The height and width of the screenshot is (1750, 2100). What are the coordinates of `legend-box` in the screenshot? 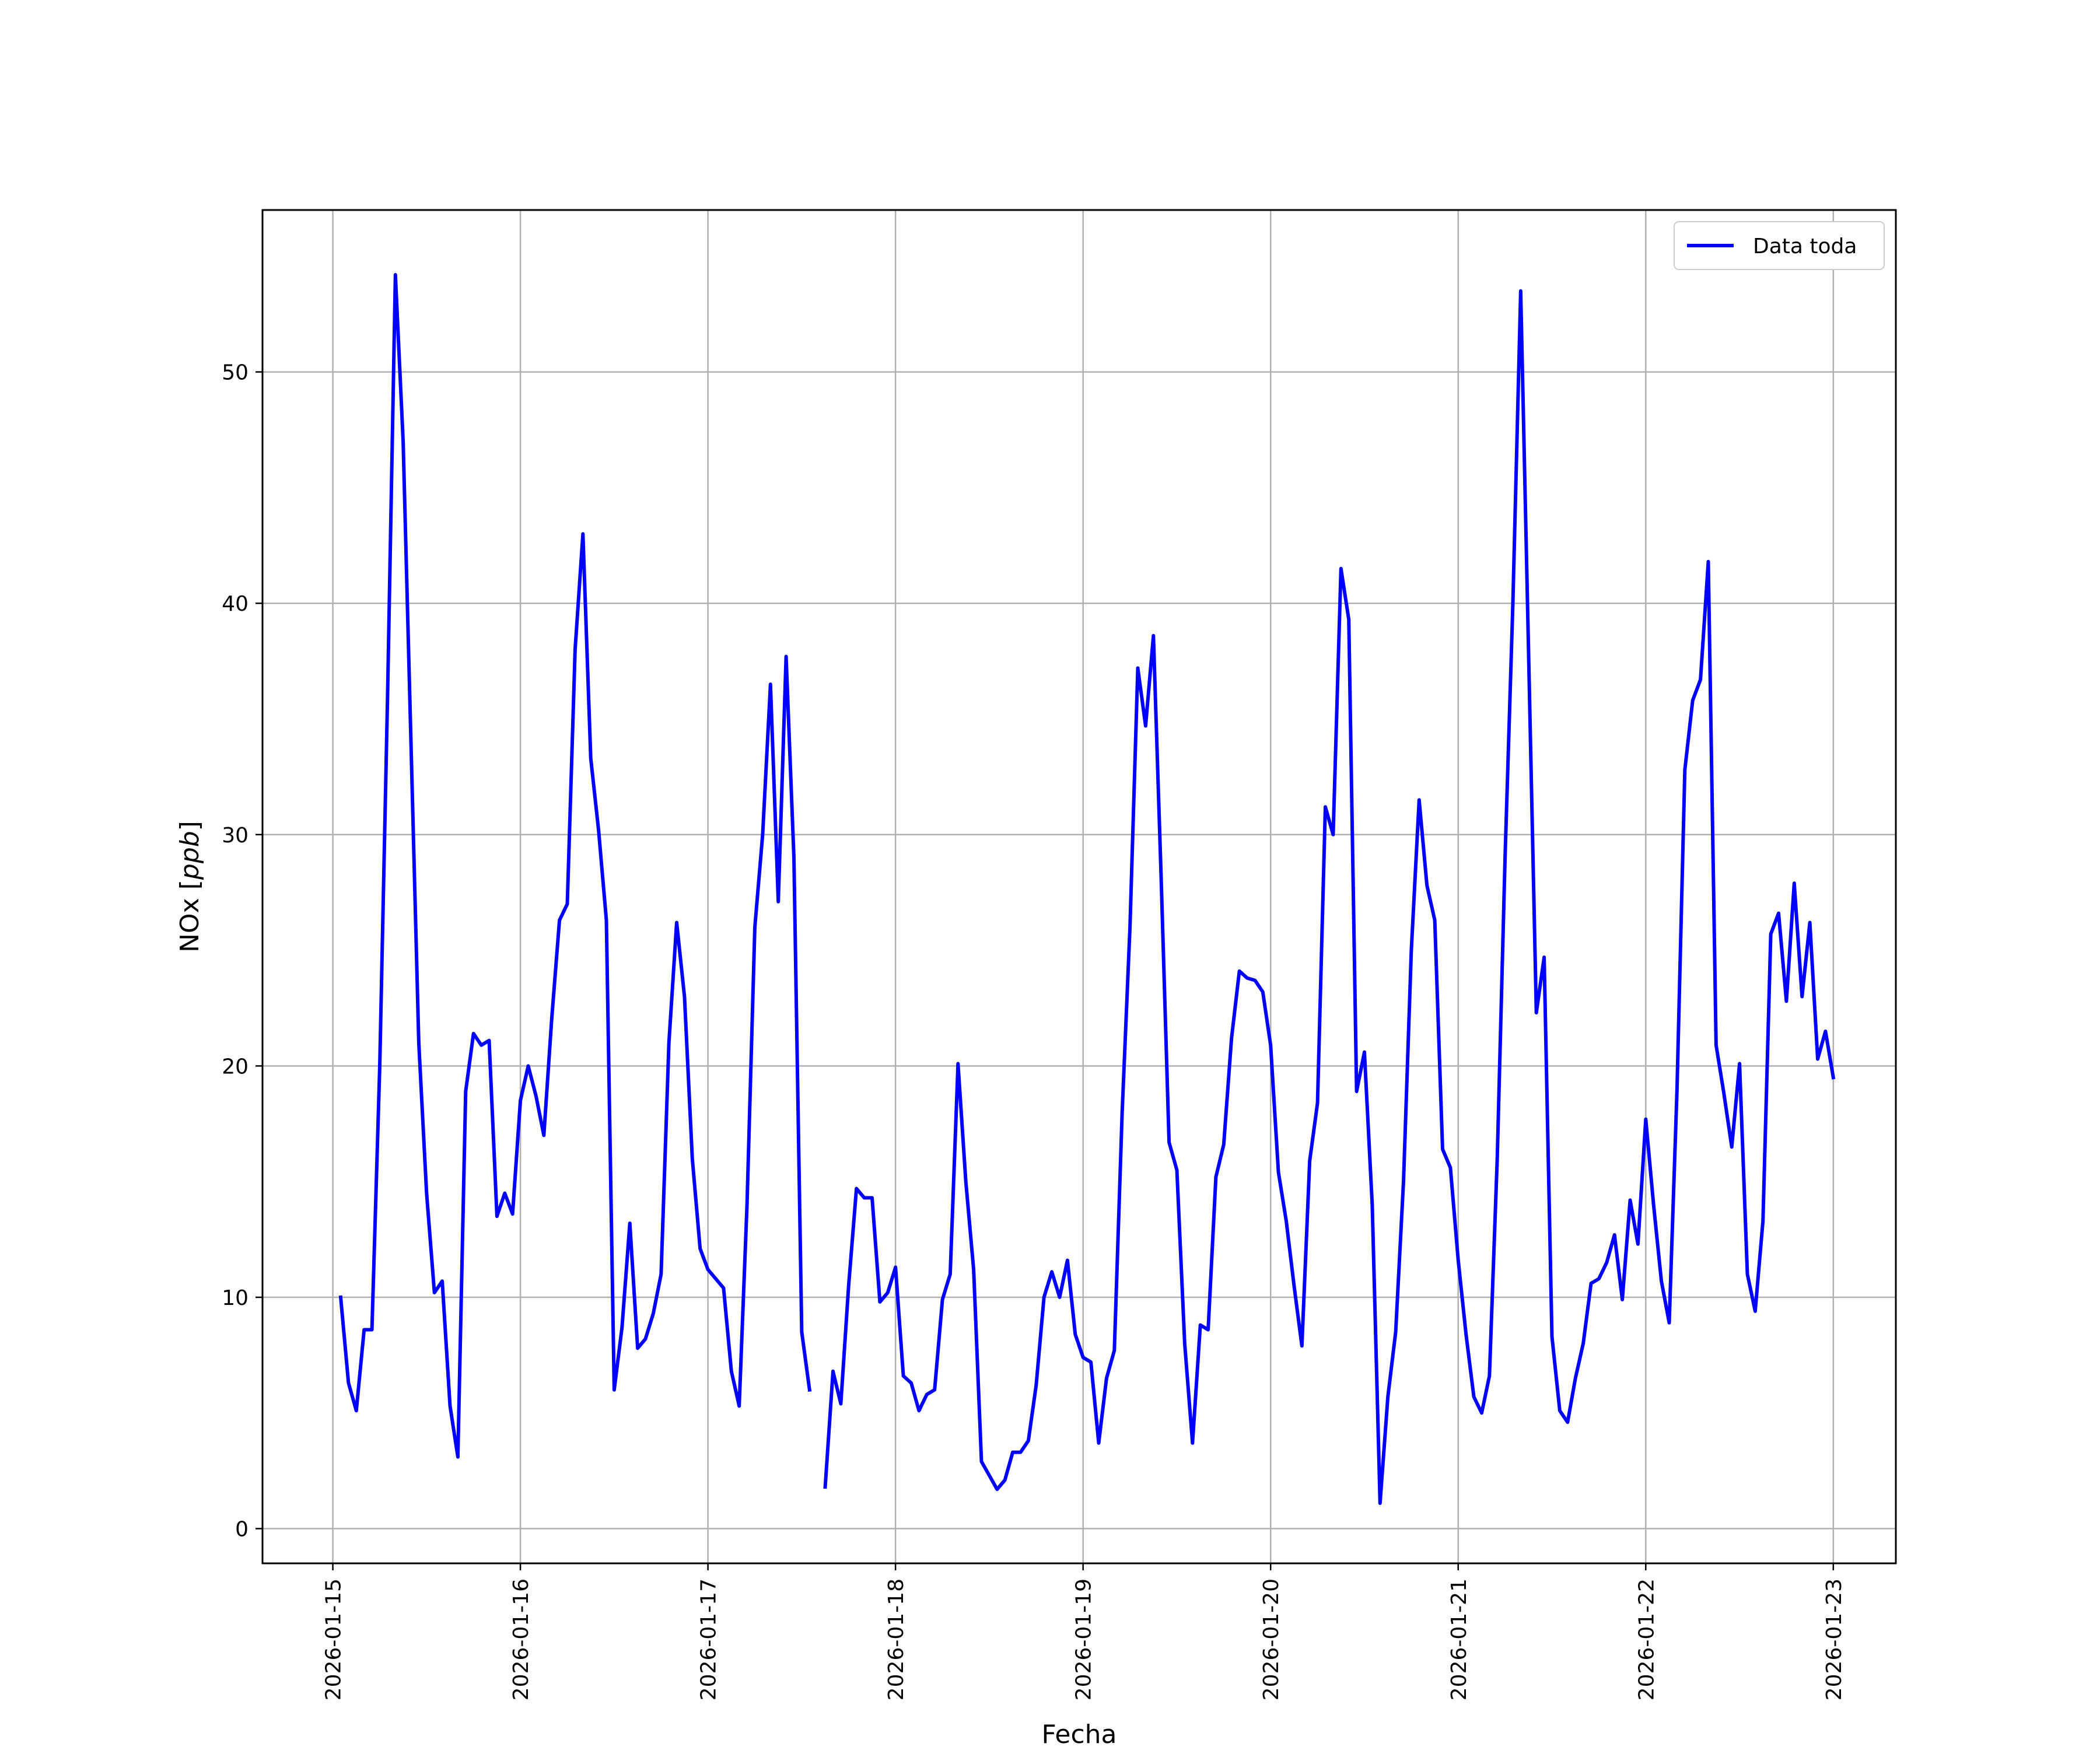 It's located at (1779, 245).